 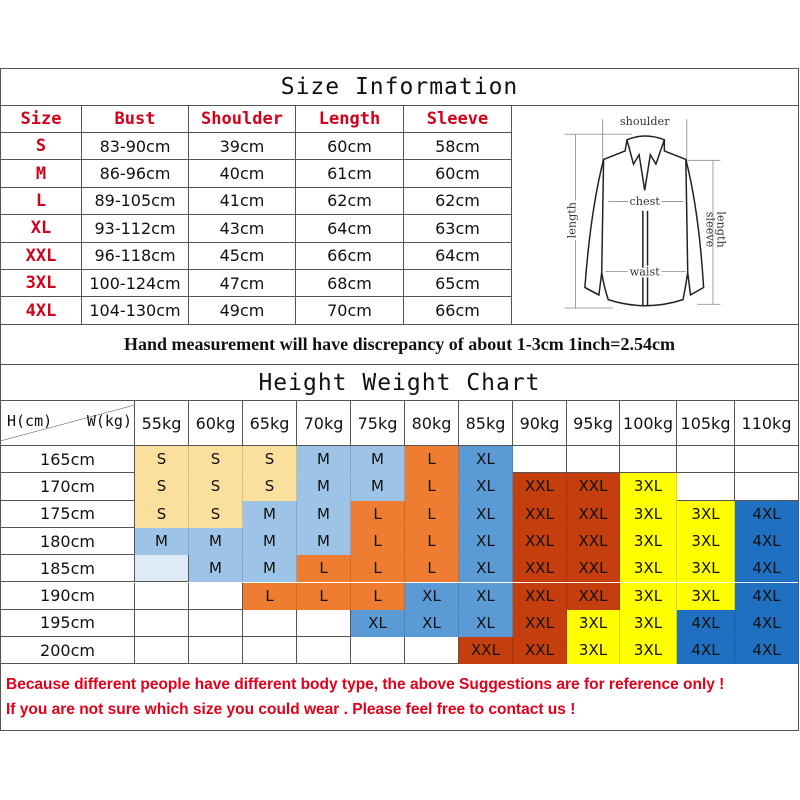 I want to click on weight-header: 65kg, so click(x=270, y=423).